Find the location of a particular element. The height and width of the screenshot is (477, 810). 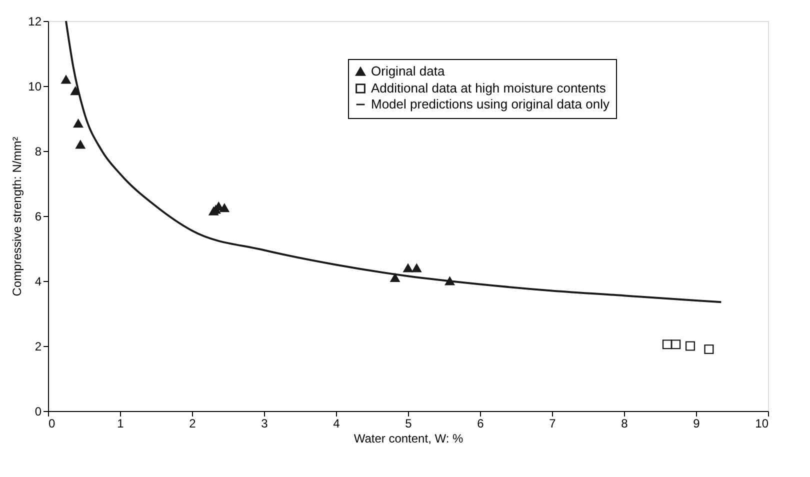

x-axis-title: Water content, W: % is located at coordinates (409, 439).